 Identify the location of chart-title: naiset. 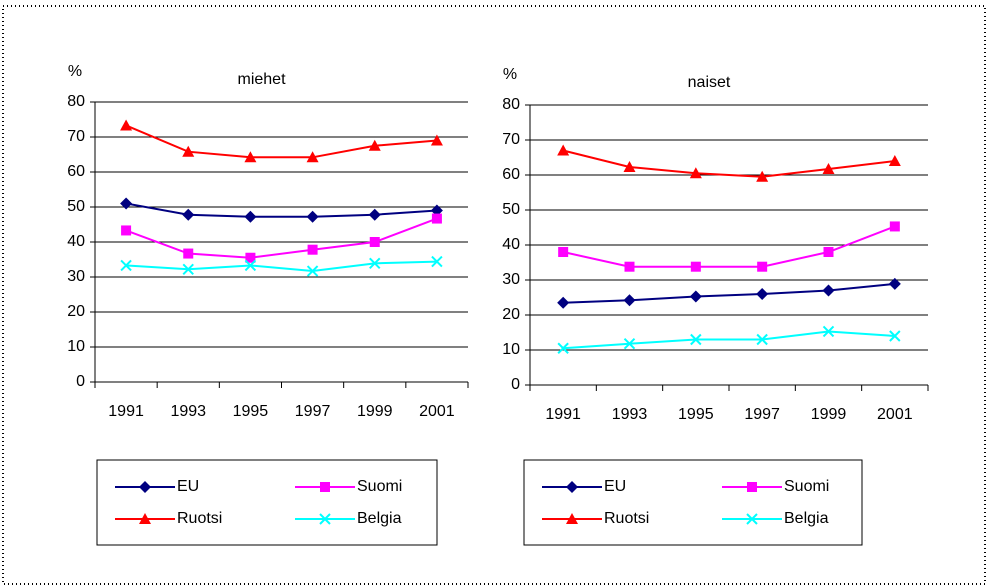
(709, 82).